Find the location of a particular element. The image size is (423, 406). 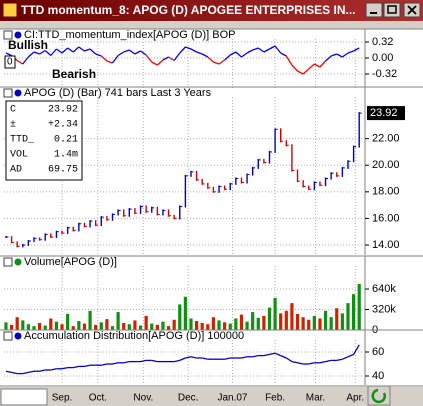

y-tick-label: 40 is located at coordinates (378, 376).